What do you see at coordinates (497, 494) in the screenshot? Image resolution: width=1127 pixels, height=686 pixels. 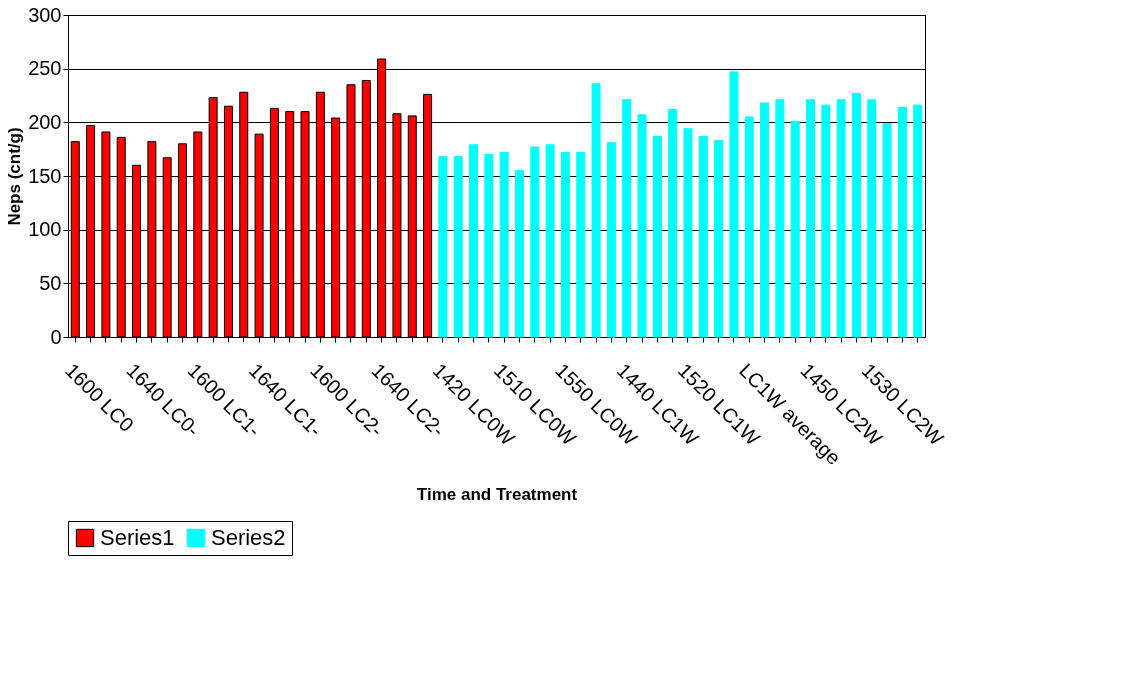 I see `x-axis-title: Time and Treatment` at bounding box center [497, 494].